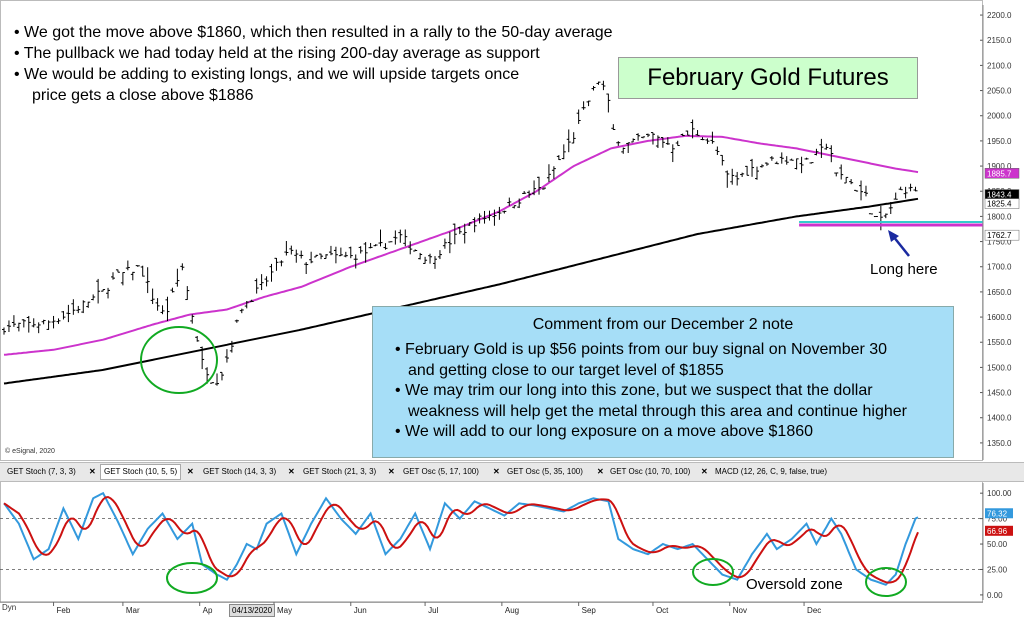 The height and width of the screenshot is (618, 1024). Describe the element at coordinates (814, 610) in the screenshot. I see `month-label: Dec` at that location.